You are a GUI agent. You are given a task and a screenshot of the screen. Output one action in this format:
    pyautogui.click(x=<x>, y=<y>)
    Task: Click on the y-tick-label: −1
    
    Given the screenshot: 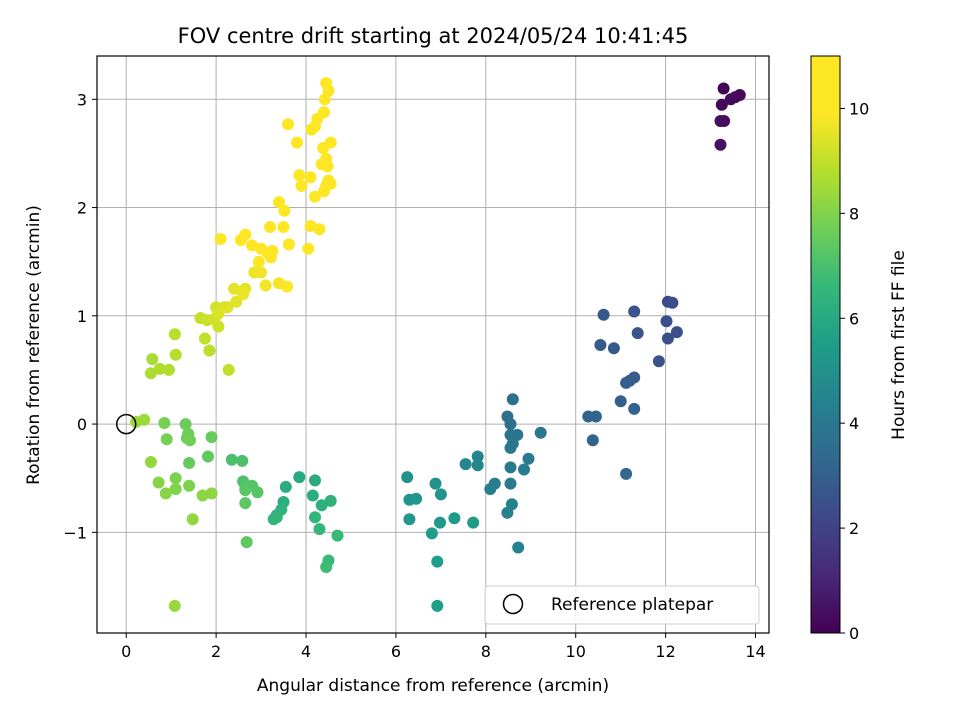 What is the action you would take?
    pyautogui.click(x=75, y=532)
    